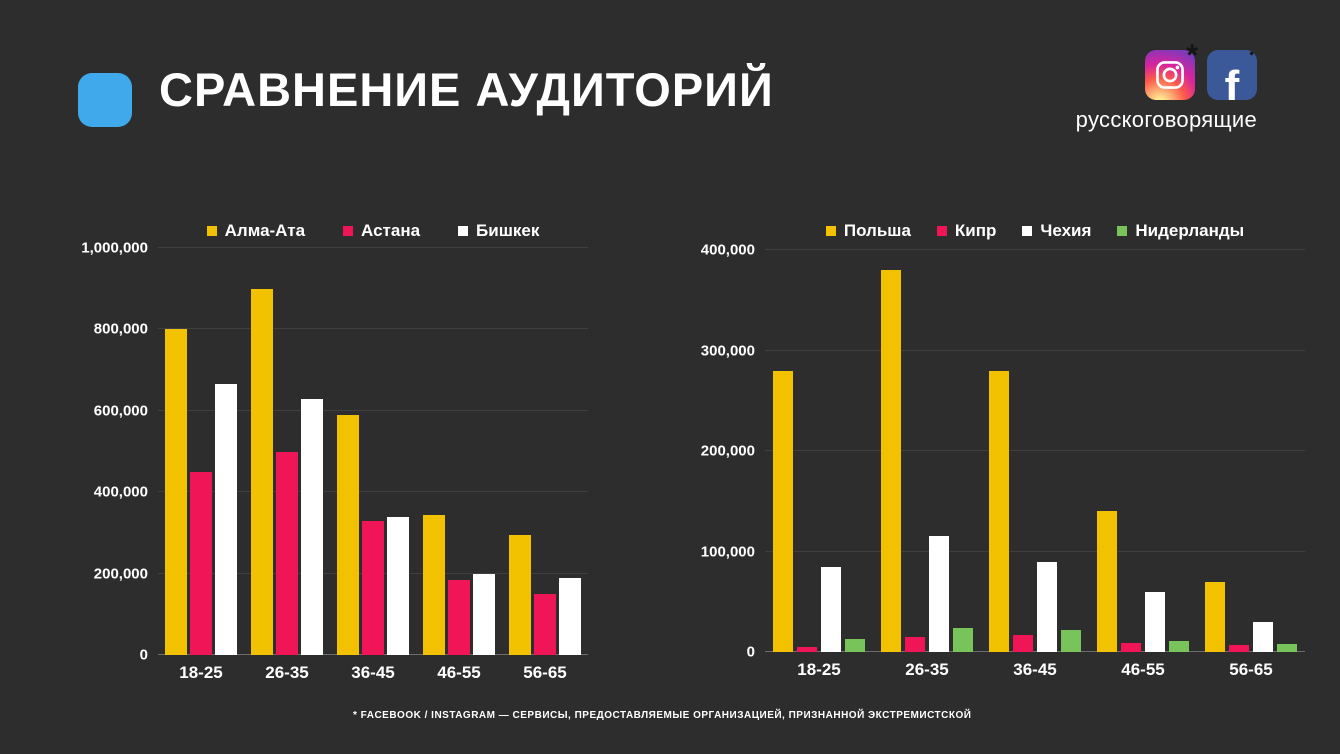 This screenshot has width=1340, height=754. What do you see at coordinates (1192, 55) in the screenshot?
I see `instagram-asterisk: *` at bounding box center [1192, 55].